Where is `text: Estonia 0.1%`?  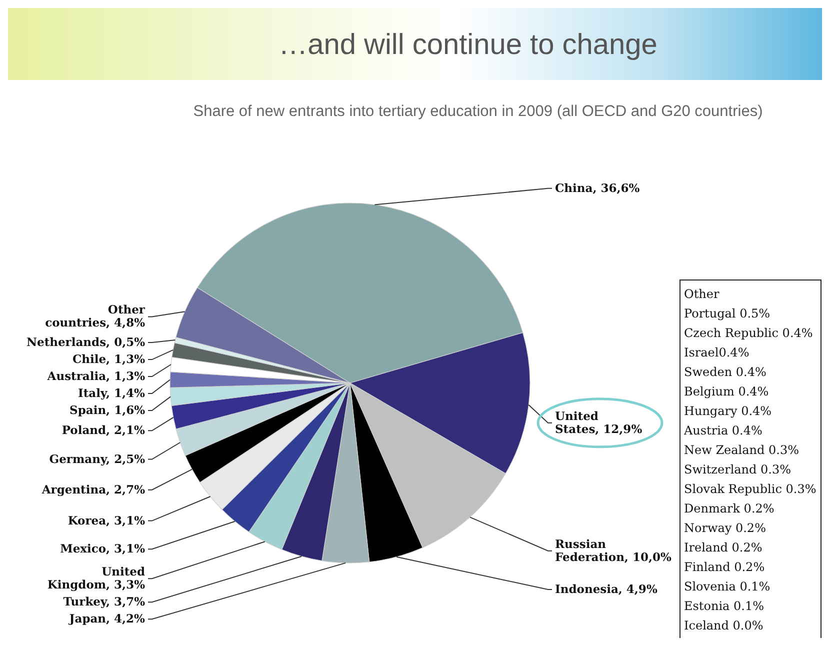
text: Estonia 0.1% is located at coordinates (724, 606).